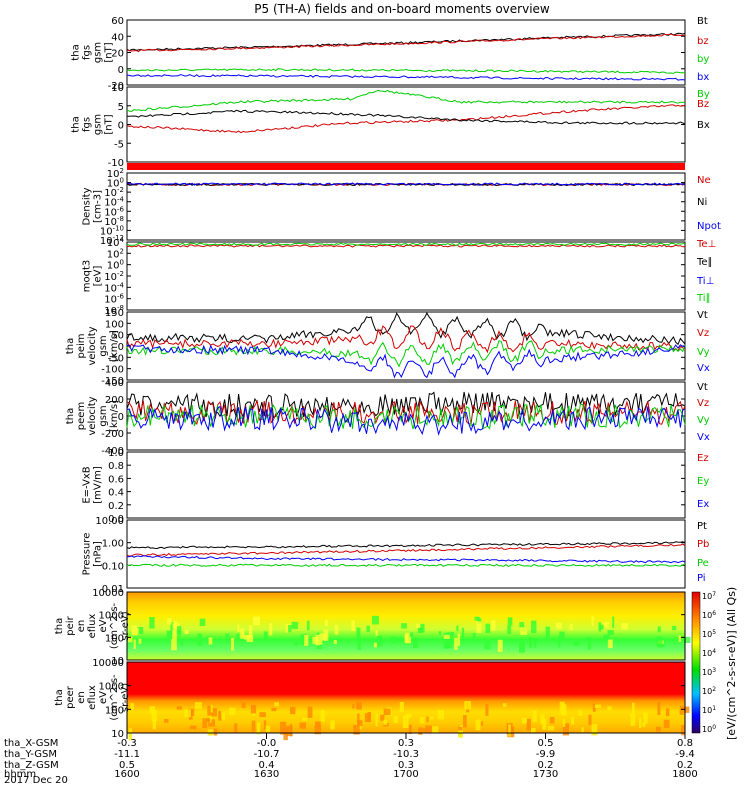 This screenshot has width=750, height=800. Describe the element at coordinates (108, 593) in the screenshot. I see `y-tick-label: 10000` at that location.